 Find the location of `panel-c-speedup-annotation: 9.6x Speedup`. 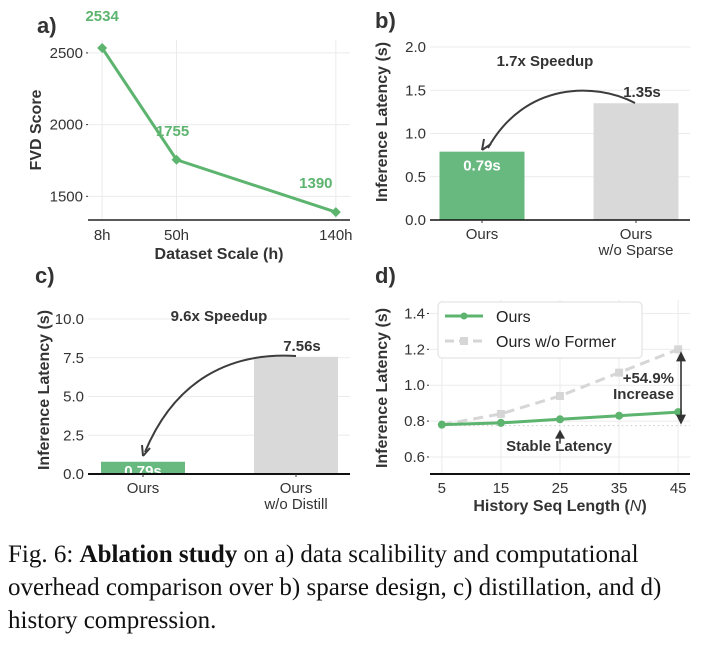

panel-c-speedup-annotation: 9.6x Speedup is located at coordinates (219, 316).